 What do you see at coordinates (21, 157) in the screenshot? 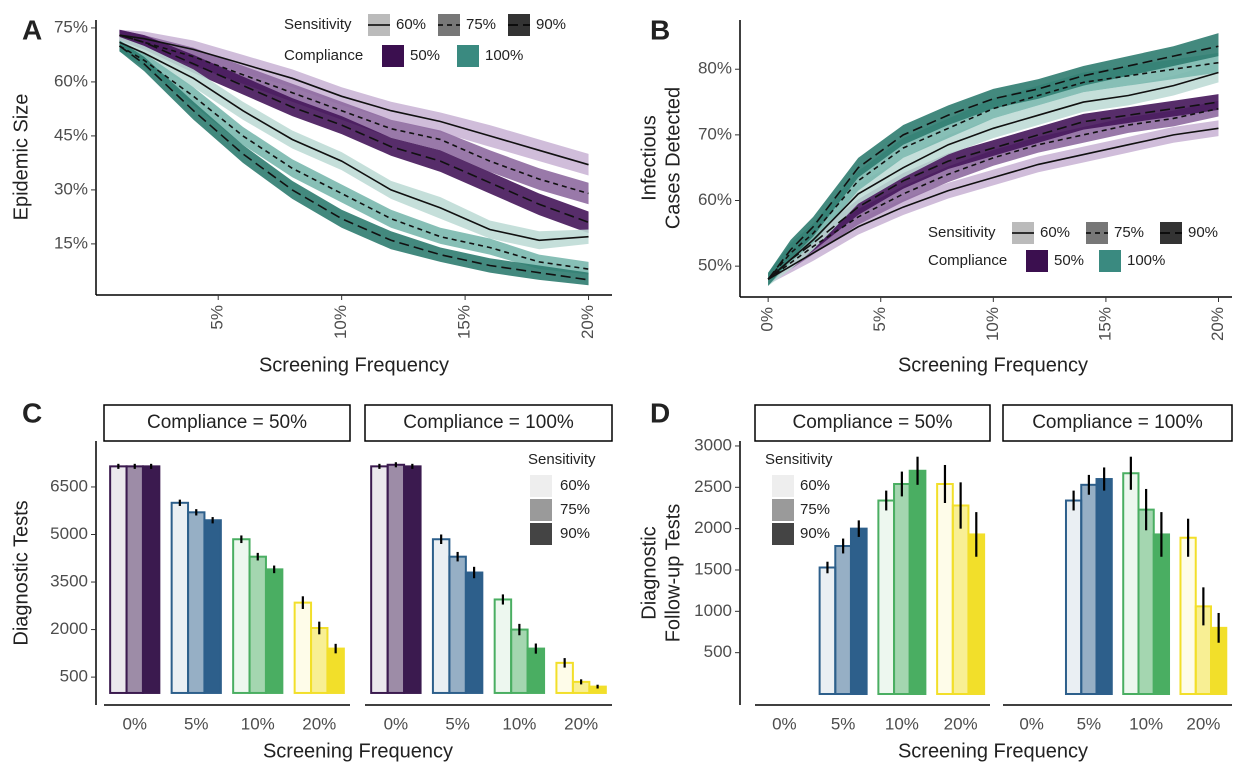
I see `y-axis-title: Epidemic Size` at bounding box center [21, 157].